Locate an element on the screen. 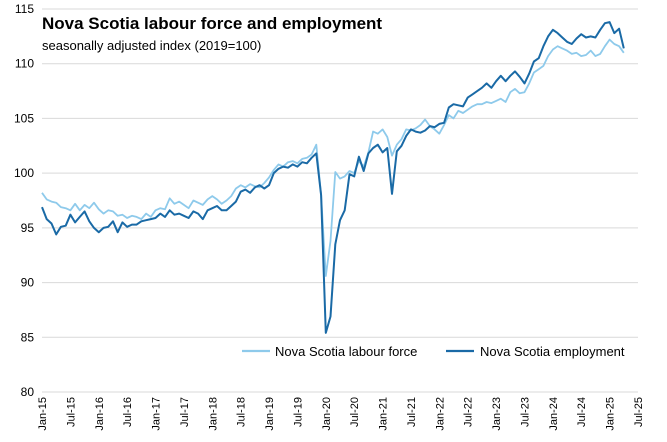  legend-label-labour-force: Nova Scotia labour force is located at coordinates (346, 351).